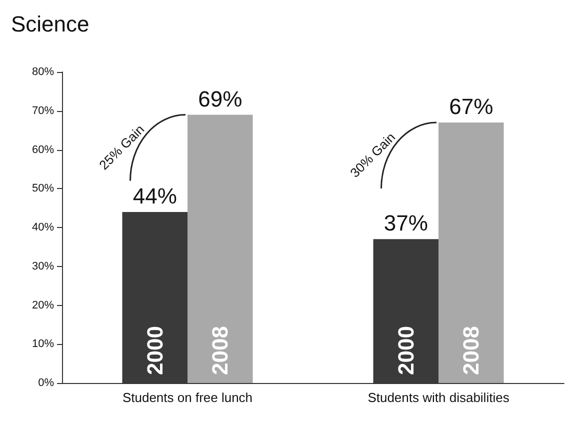 The image size is (574, 427). I want to click on y-tick-label: 80%, so click(43, 72).